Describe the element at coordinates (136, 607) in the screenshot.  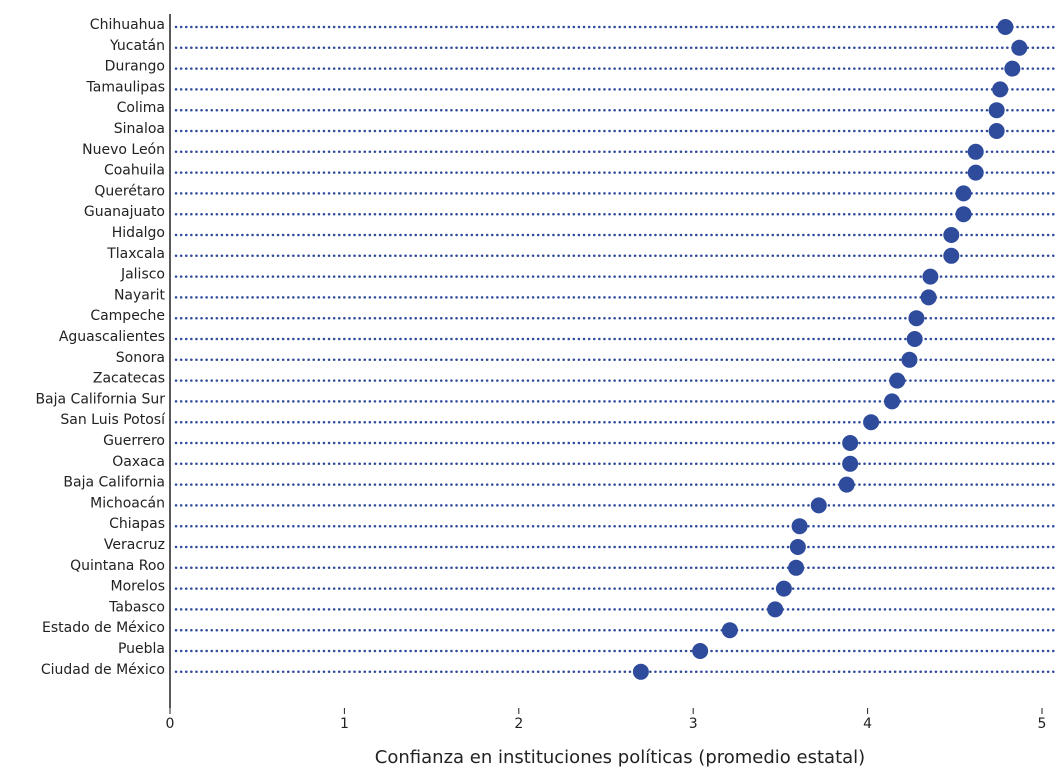
I see `y-tick-label: Tabasco` at that location.